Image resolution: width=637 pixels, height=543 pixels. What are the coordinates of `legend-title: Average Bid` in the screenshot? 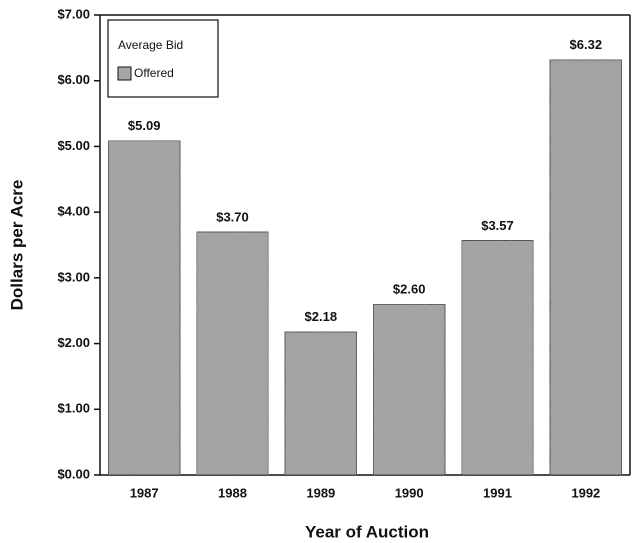 It's located at (150, 45).